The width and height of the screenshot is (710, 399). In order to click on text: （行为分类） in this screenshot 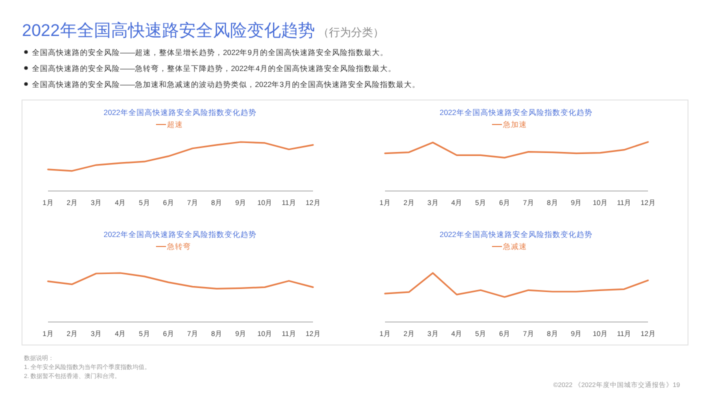, I will do `click(351, 32)`.